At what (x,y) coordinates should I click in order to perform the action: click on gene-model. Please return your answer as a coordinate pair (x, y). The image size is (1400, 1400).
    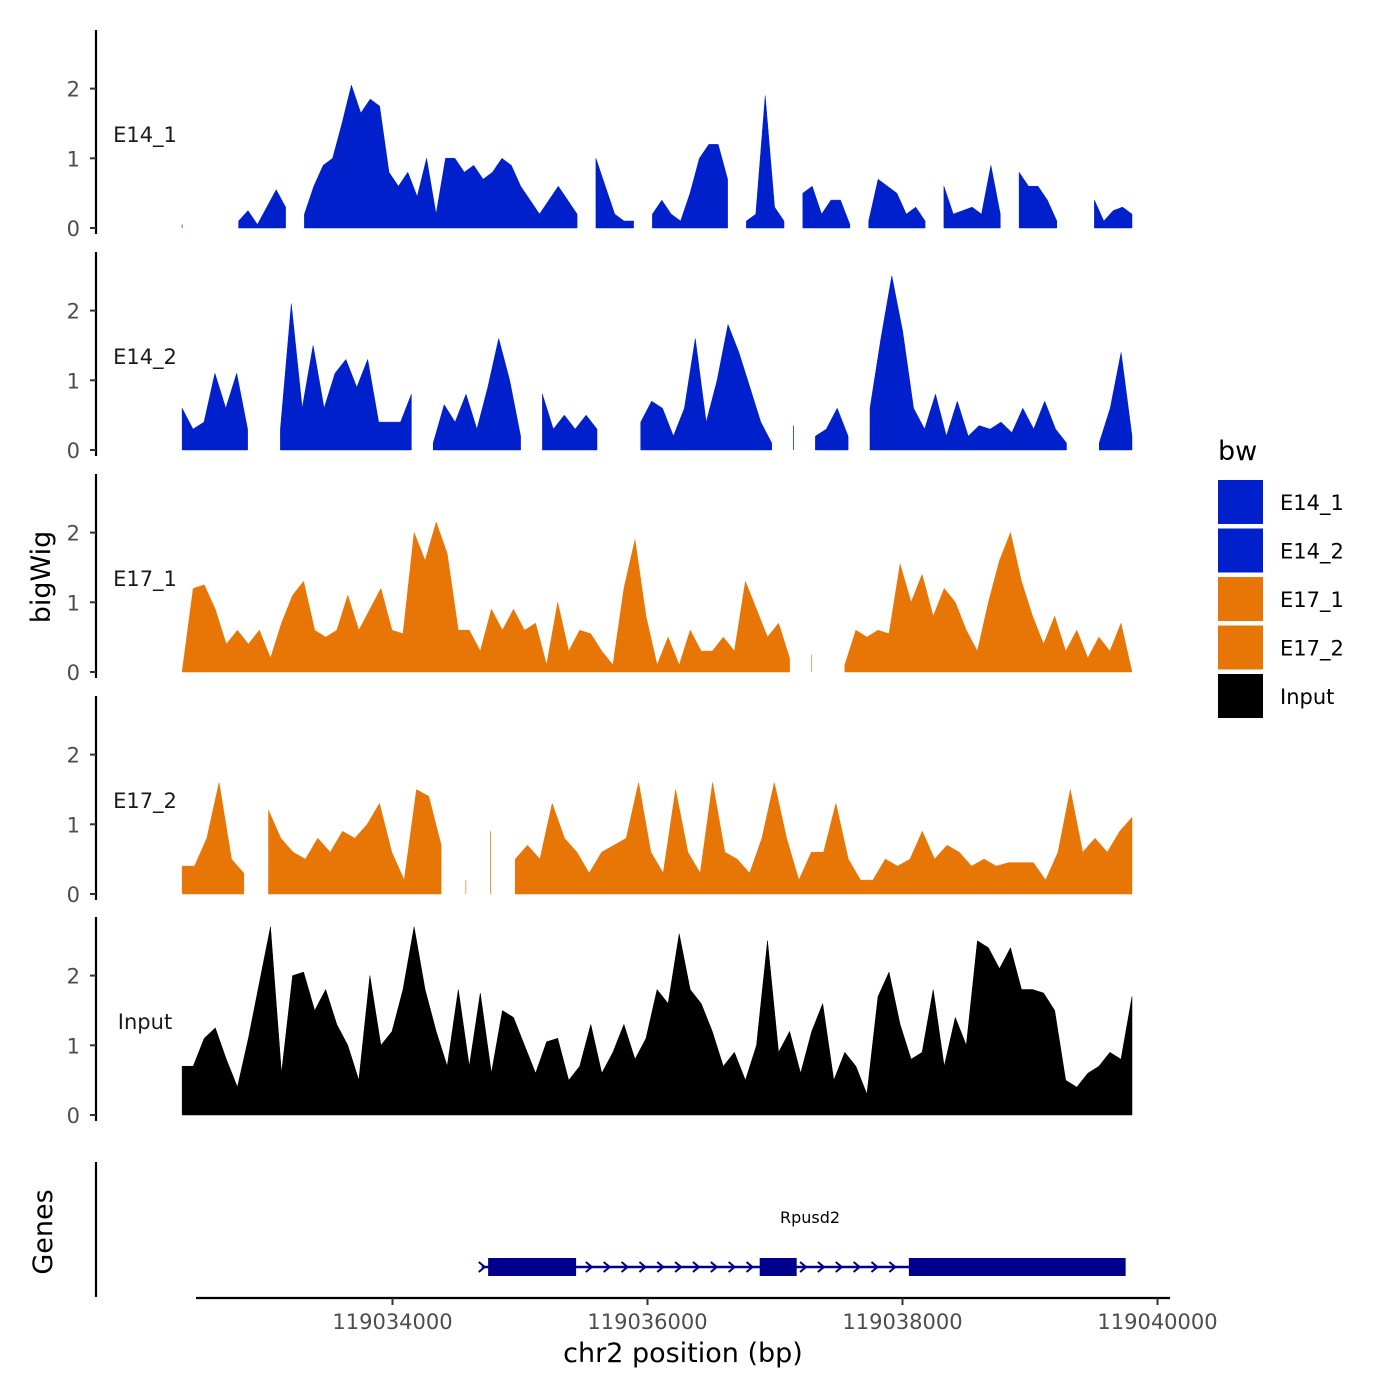
    Looking at the image, I should click on (802, 1267).